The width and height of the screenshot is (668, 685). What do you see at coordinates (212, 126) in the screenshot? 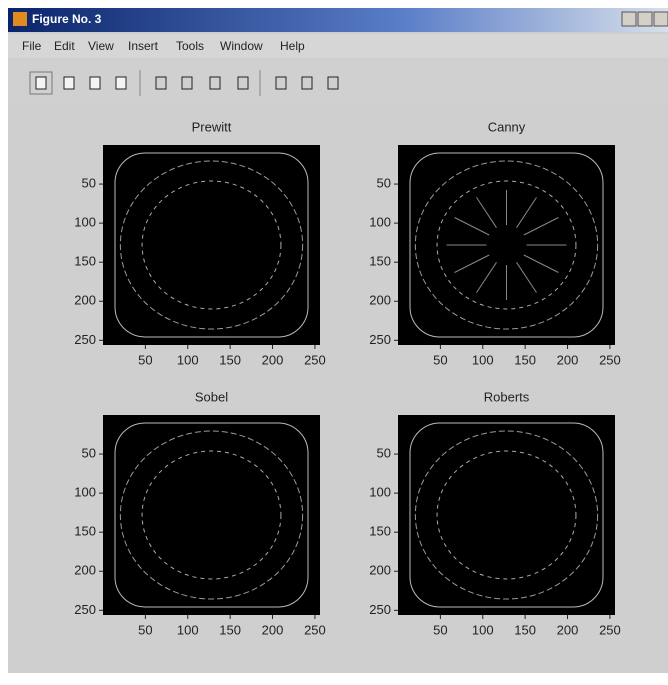
I see `subplot-title: Prewitt` at bounding box center [212, 126].